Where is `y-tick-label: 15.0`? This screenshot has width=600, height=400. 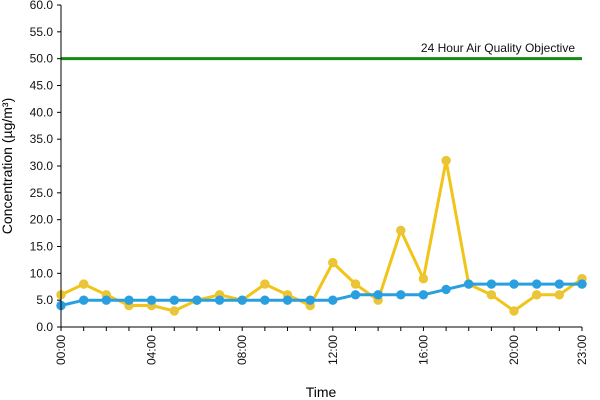
y-tick-label: 15.0 is located at coordinates (42, 247).